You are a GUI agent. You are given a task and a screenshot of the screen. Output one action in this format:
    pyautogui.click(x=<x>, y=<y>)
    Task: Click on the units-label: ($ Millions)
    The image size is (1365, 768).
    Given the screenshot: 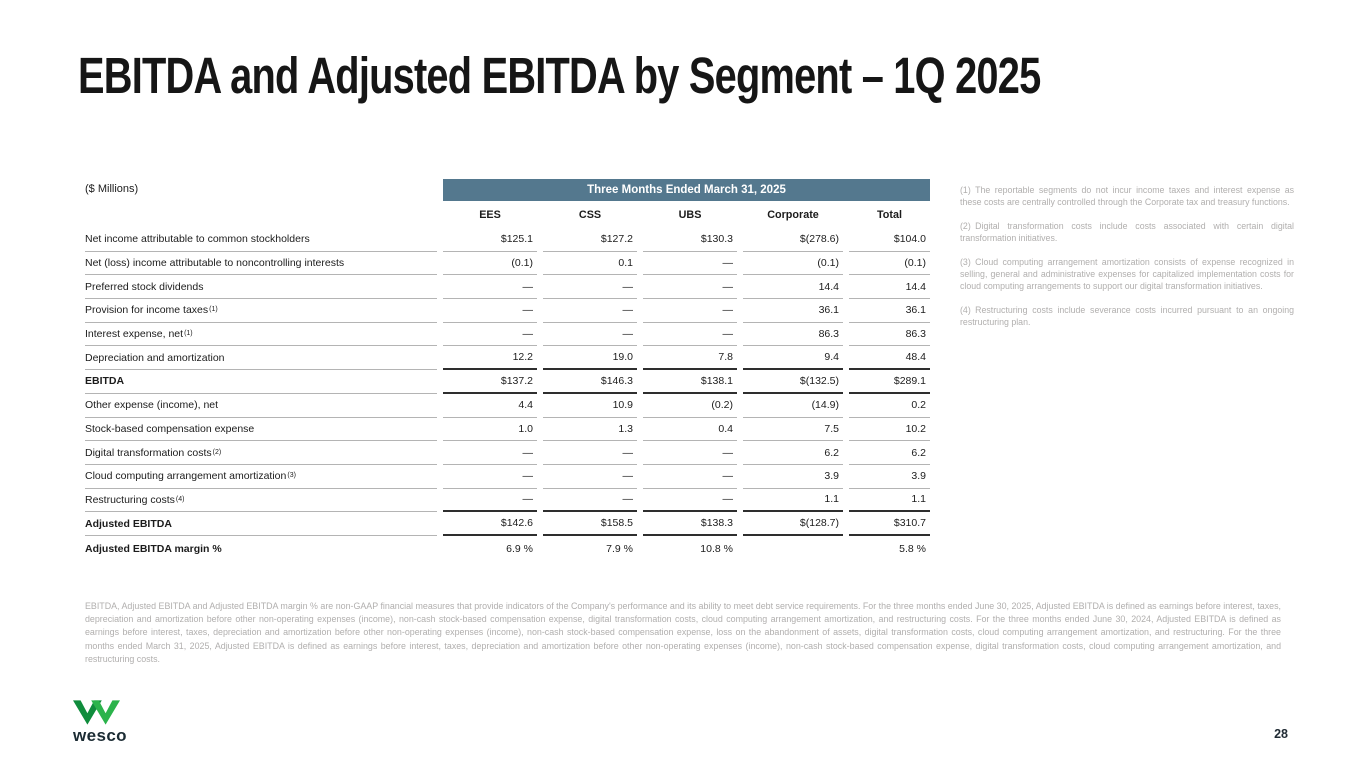 What is the action you would take?
    pyautogui.click(x=112, y=189)
    